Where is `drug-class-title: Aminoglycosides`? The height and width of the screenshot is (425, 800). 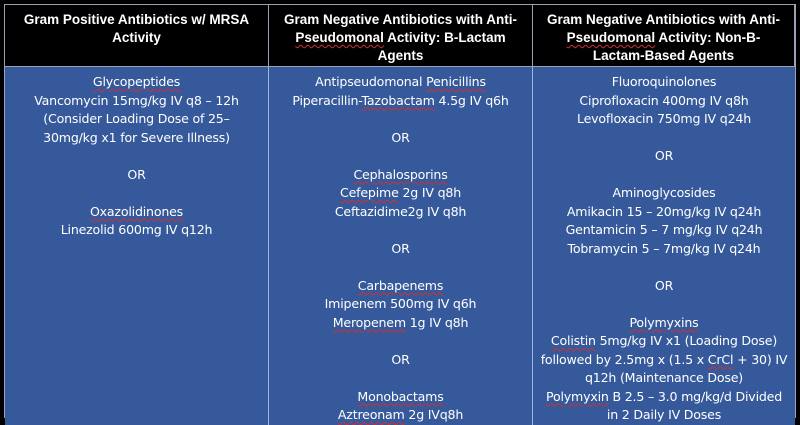 drug-class-title: Aminoglycosides is located at coordinates (664, 192).